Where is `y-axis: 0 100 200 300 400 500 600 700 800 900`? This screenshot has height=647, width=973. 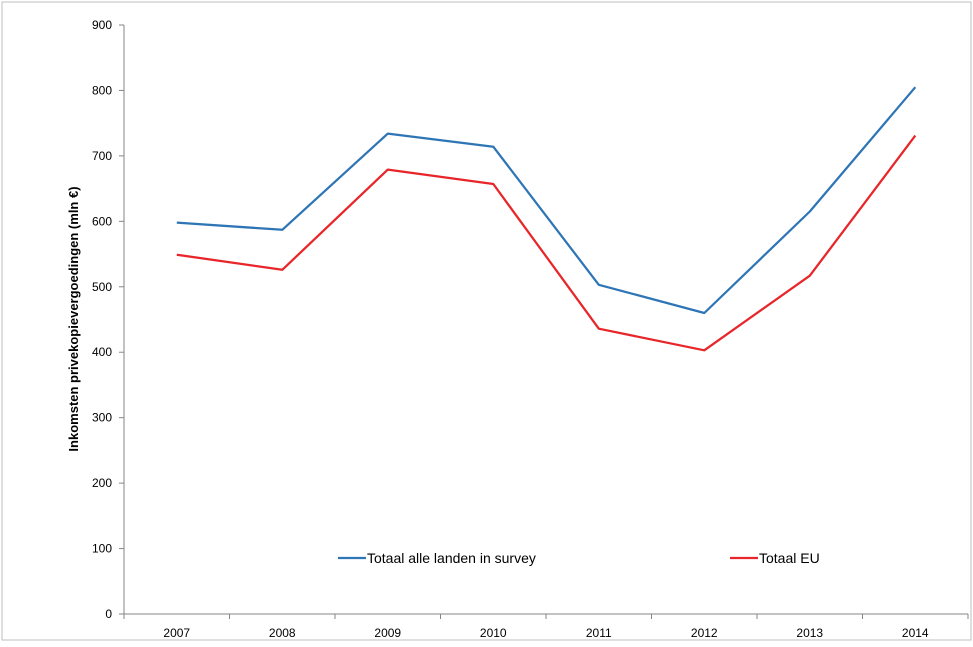 y-axis: 0 100 200 300 400 500 600 700 800 900 is located at coordinates (108, 319).